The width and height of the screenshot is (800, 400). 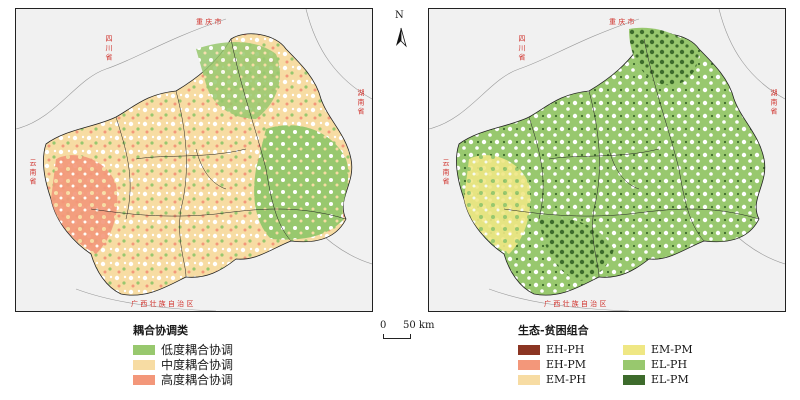 I want to click on north-arrow-icon, so click(x=401, y=37).